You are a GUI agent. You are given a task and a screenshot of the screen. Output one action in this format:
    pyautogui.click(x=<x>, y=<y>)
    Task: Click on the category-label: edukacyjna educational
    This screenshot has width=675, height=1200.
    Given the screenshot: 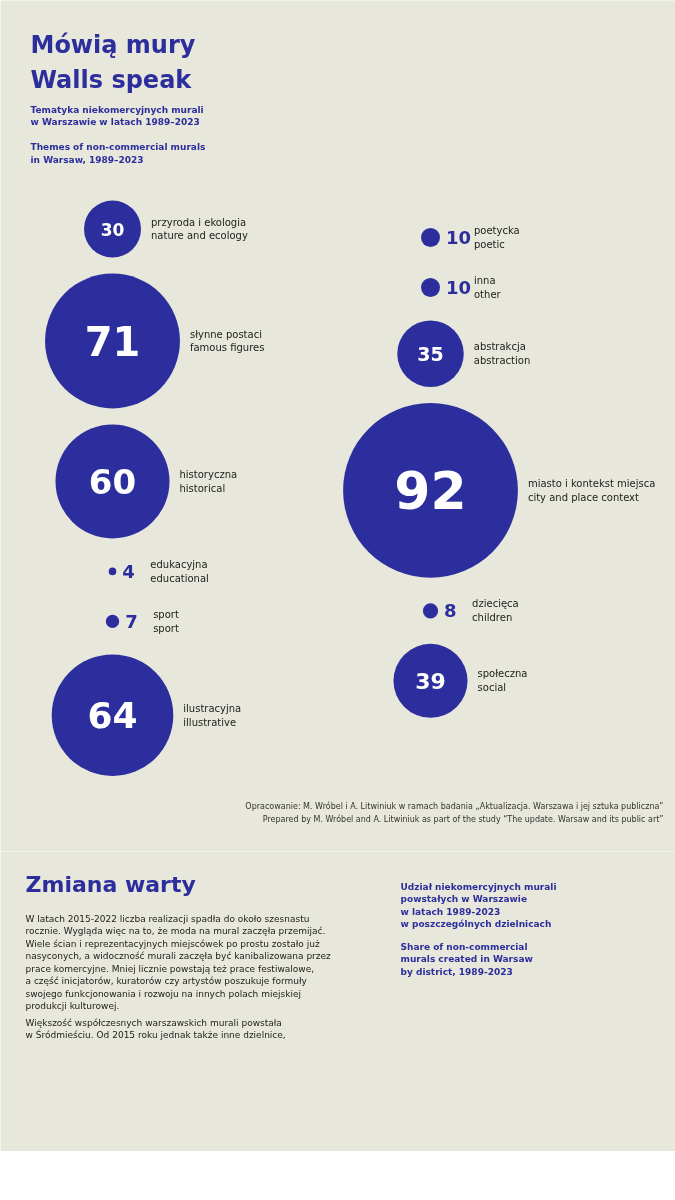 What is the action you would take?
    pyautogui.click(x=179, y=571)
    